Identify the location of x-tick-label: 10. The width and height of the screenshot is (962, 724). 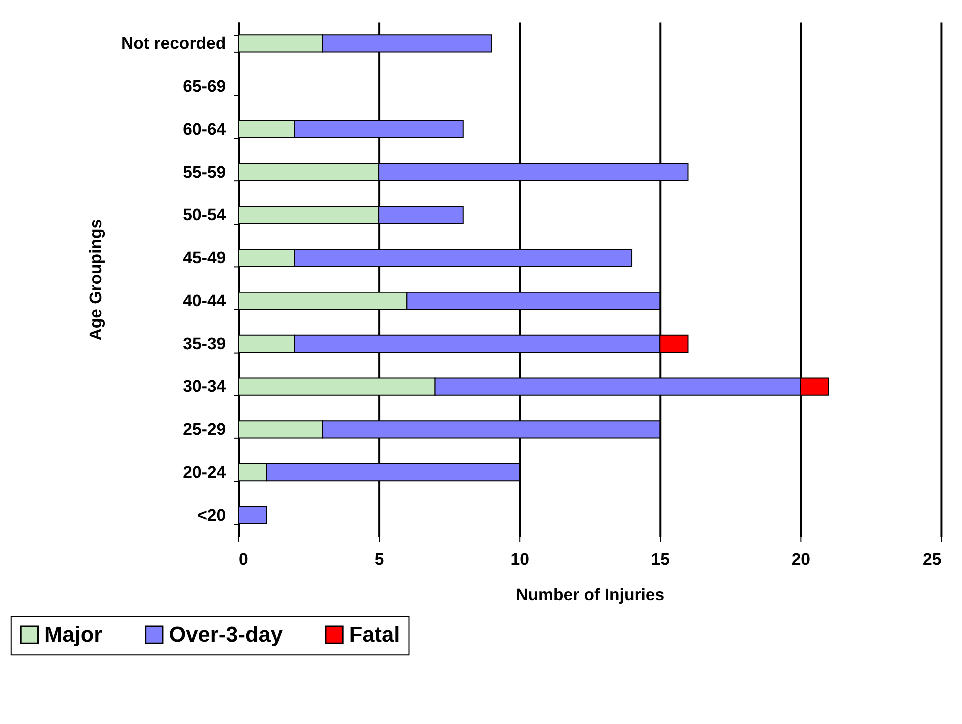
(520, 560).